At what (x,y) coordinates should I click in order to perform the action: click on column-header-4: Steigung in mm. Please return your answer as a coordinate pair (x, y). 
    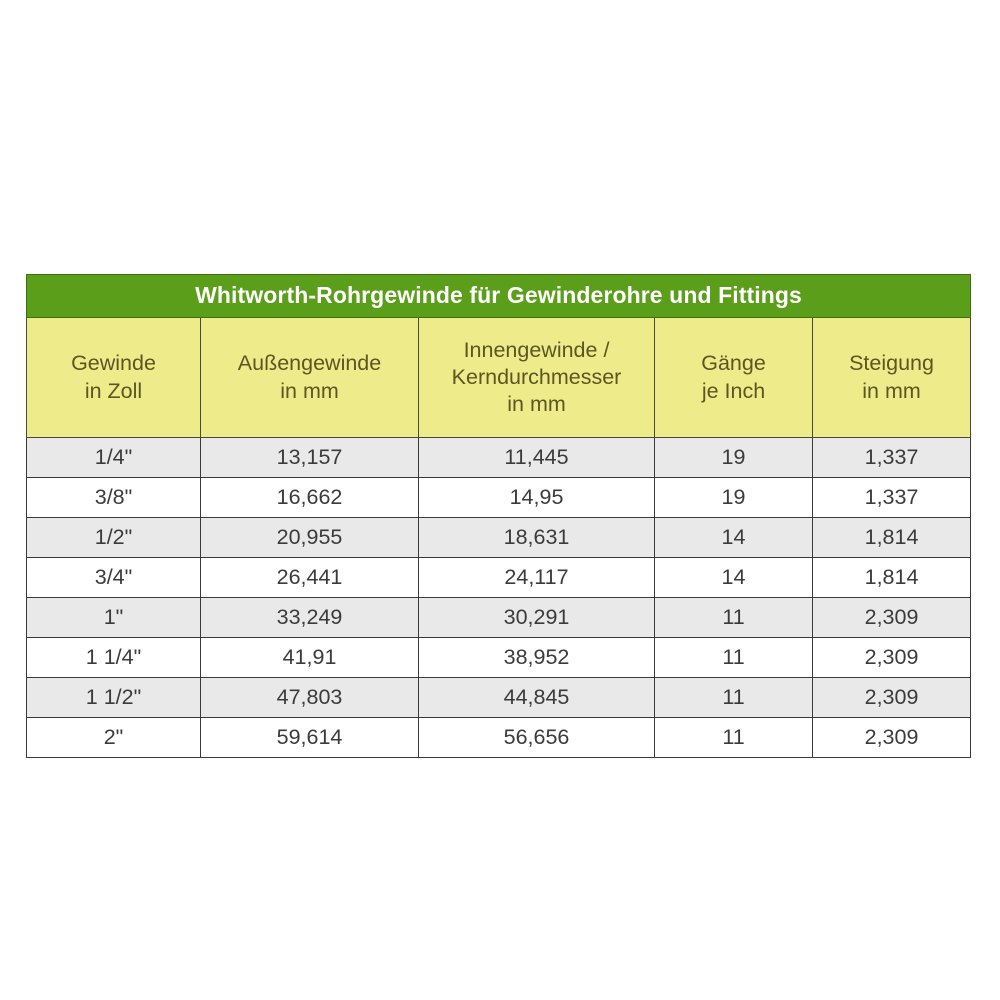
    Looking at the image, I should click on (891, 377).